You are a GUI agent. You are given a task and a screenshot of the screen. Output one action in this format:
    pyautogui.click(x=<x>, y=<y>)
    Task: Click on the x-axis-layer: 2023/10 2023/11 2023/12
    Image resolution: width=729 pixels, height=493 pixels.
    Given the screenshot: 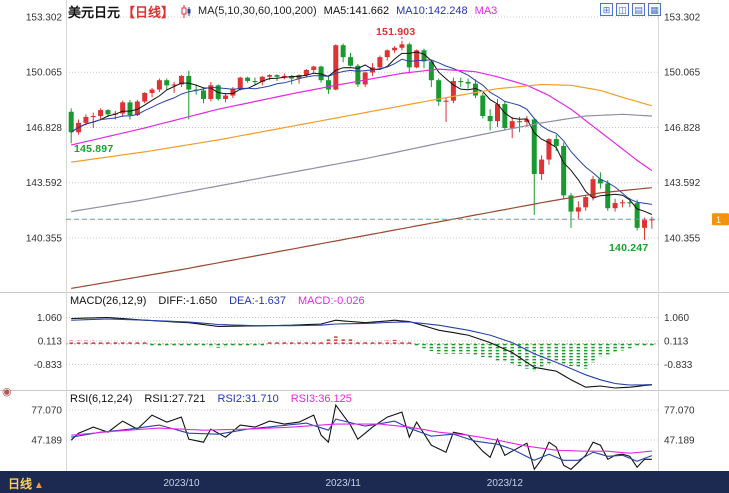 What is the action you would take?
    pyautogui.click(x=343, y=483)
    